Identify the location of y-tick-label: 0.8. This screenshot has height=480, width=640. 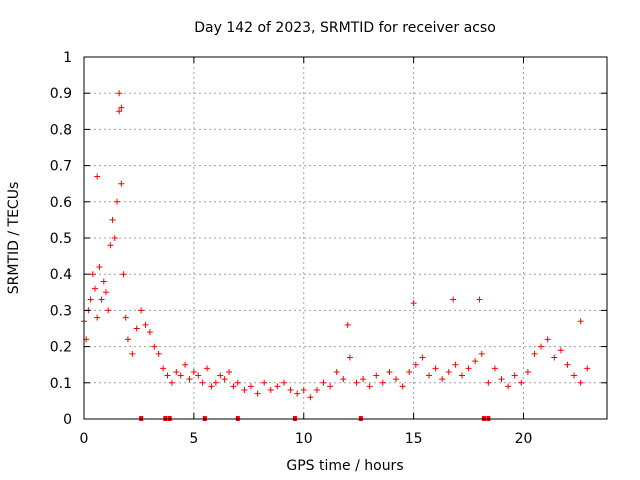
(61, 130).